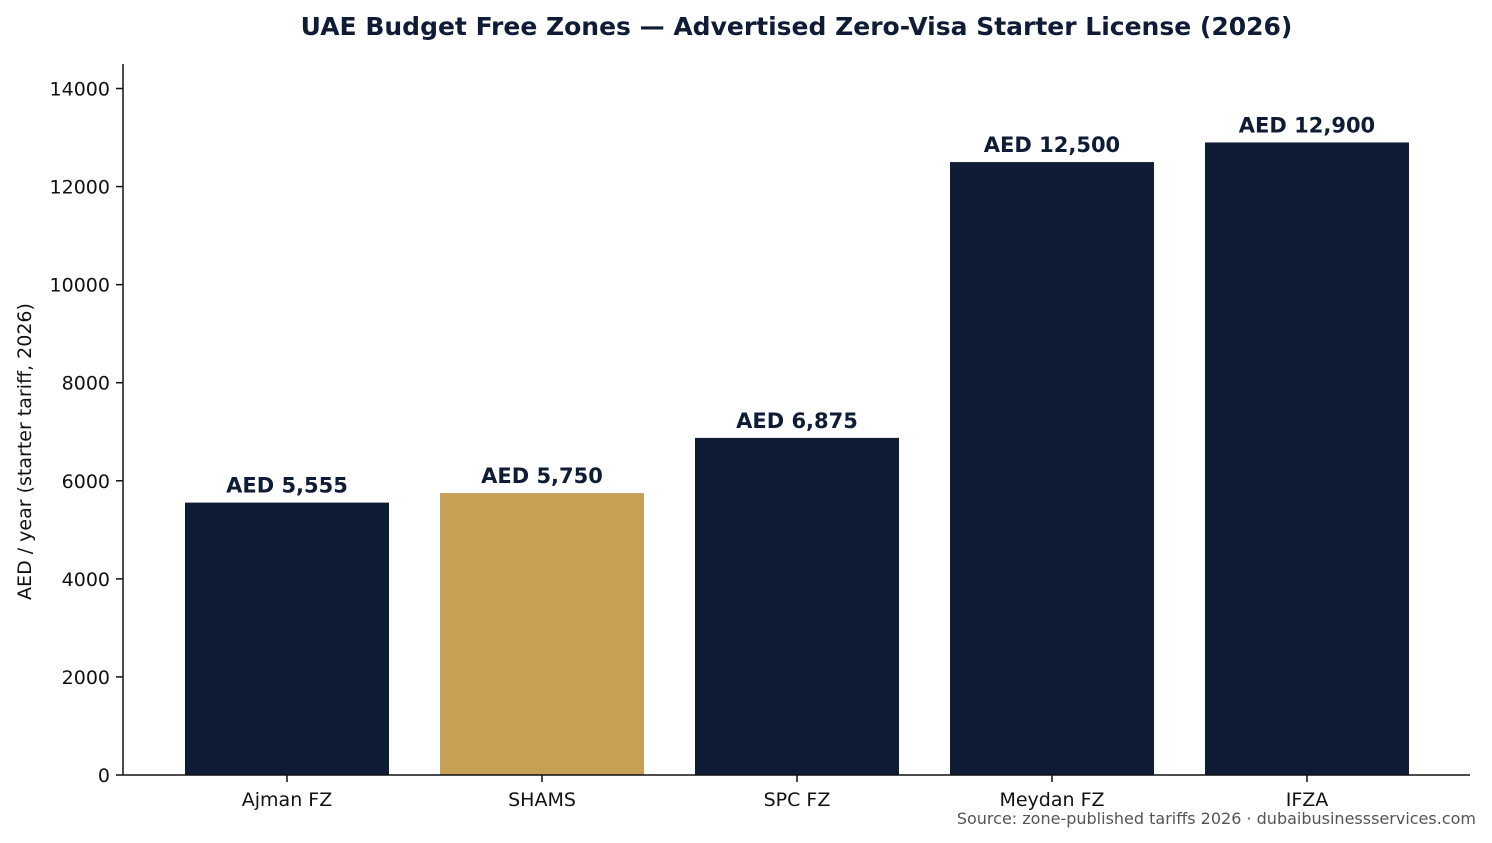 The width and height of the screenshot is (1492, 843). Describe the element at coordinates (1052, 145) in the screenshot. I see `data-label: AED 12,500` at that location.